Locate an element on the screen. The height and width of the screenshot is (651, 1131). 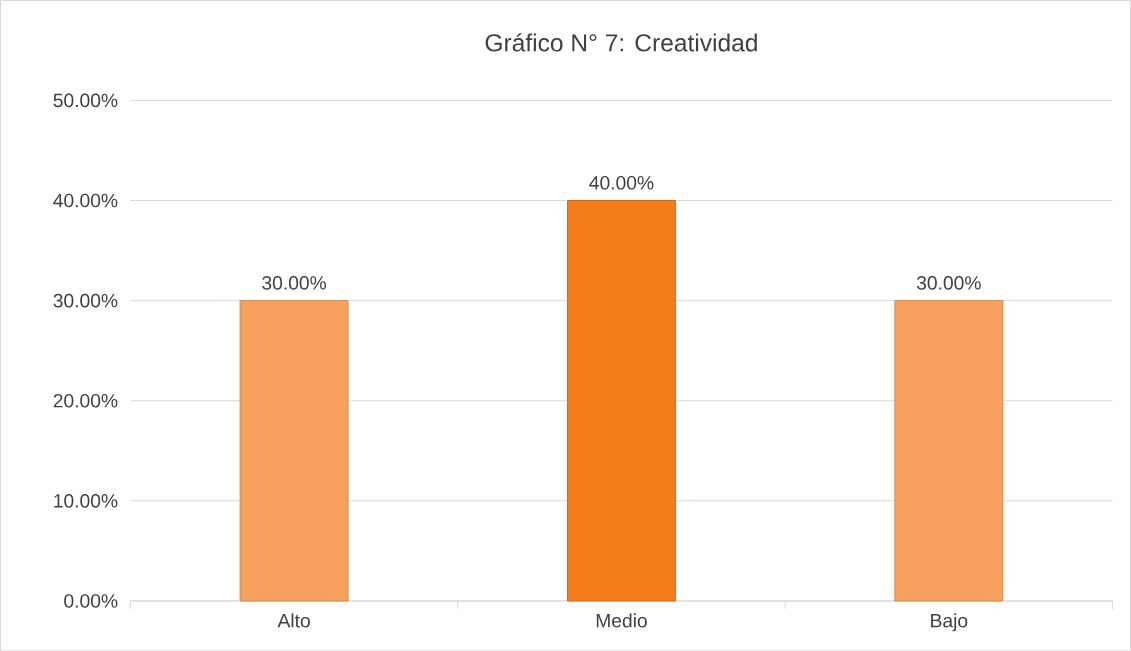
x-tick-label: Medio is located at coordinates (621, 620).